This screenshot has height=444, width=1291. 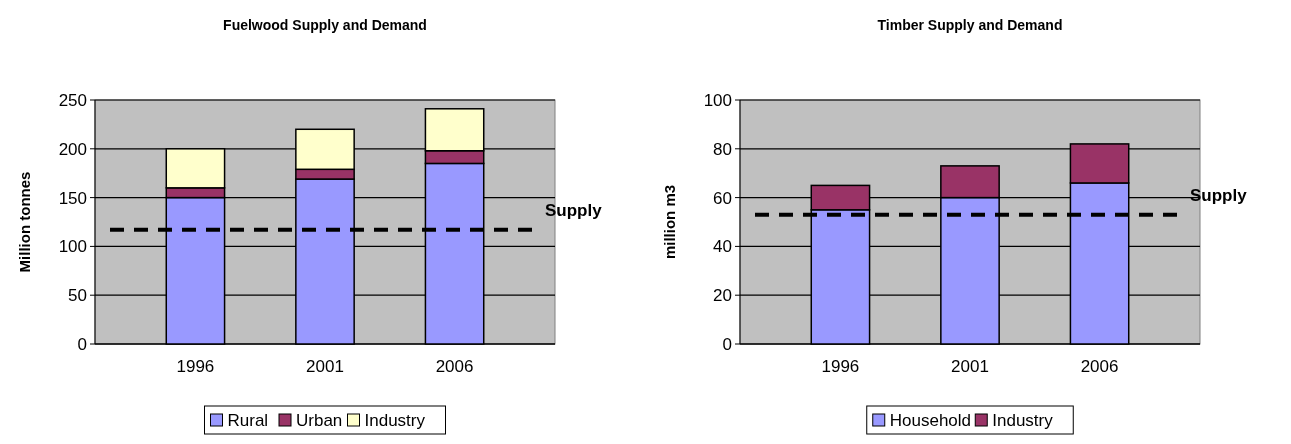 I want to click on y-axis-title: Million tonnes, so click(x=24, y=222).